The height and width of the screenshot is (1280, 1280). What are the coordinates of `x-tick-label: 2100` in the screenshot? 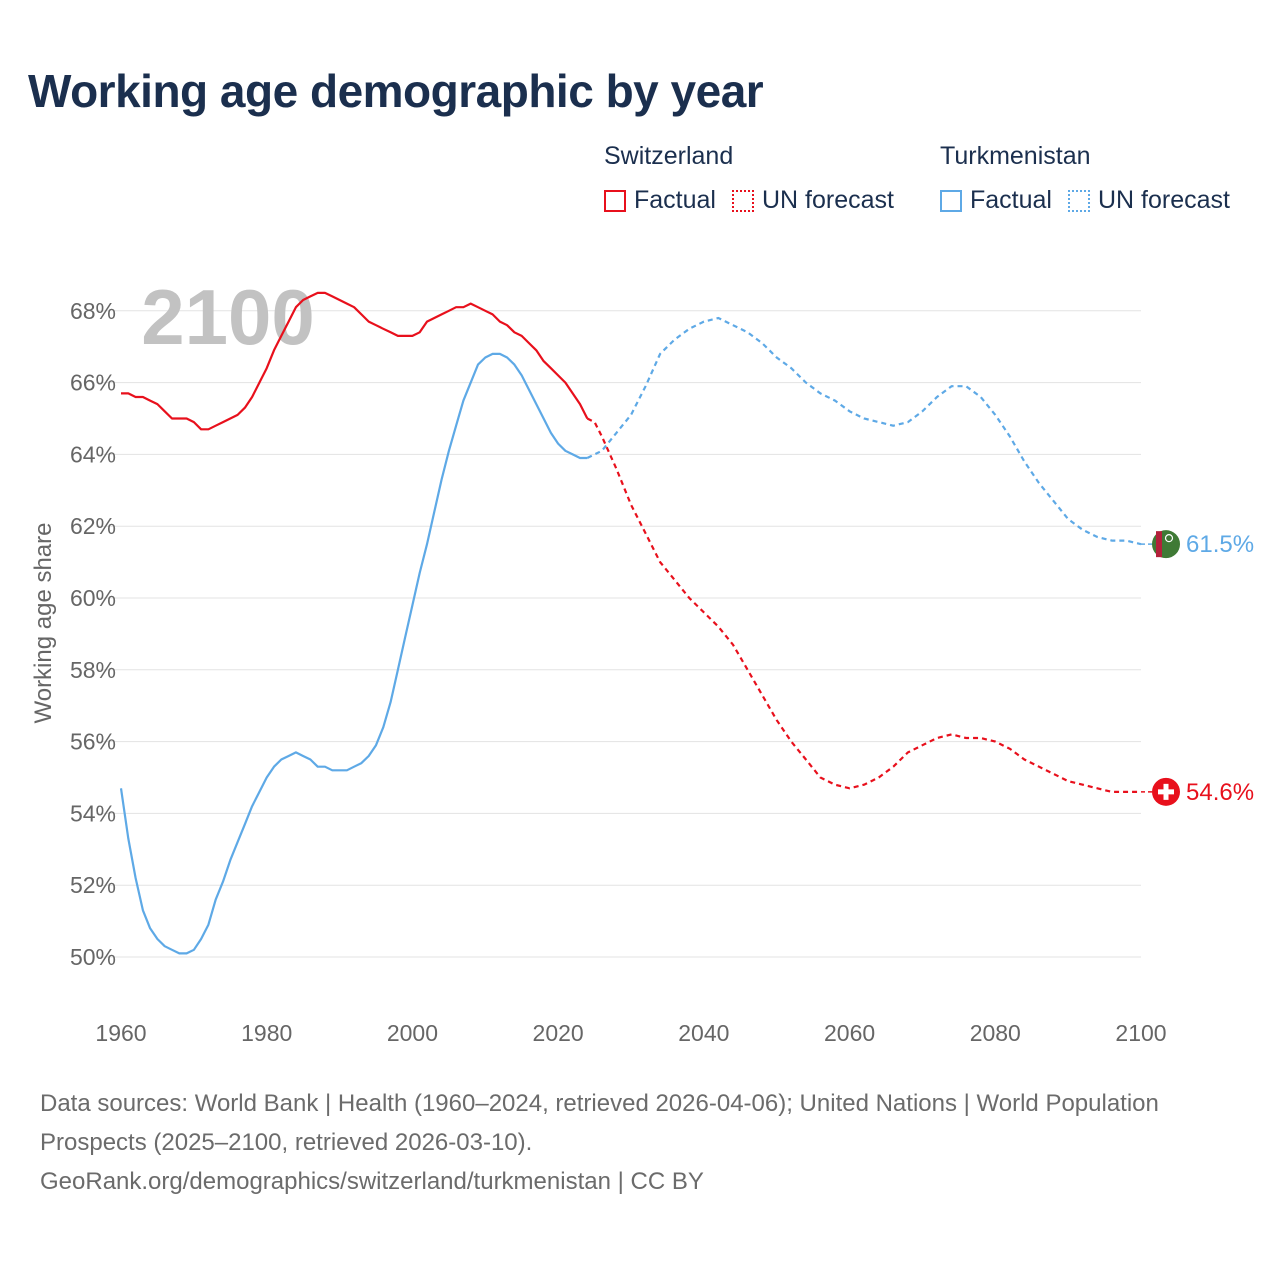 It's located at (1140, 1033).